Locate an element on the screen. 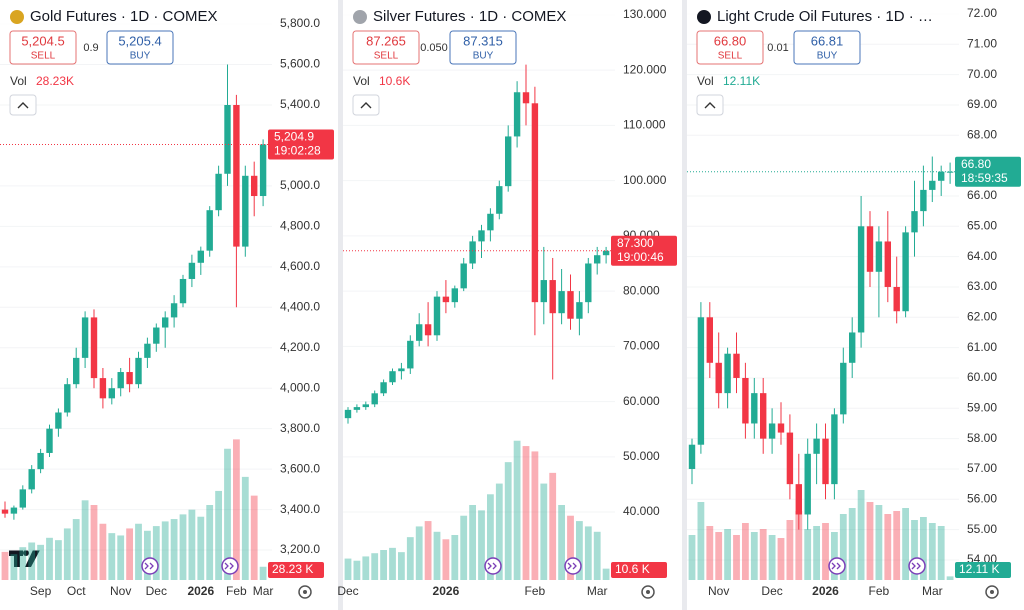 The width and height of the screenshot is (1024, 610). x-tick-label: Dec is located at coordinates (156, 591).